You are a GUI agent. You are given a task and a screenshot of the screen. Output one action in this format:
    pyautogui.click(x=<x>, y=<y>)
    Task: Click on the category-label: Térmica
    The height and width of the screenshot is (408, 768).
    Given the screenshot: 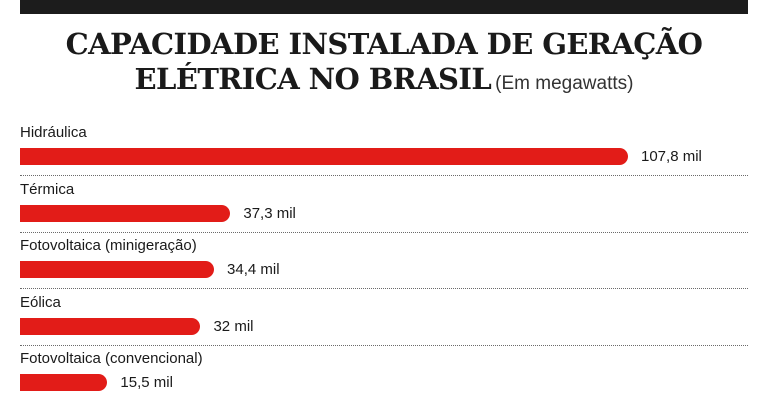 What is the action you would take?
    pyautogui.click(x=47, y=189)
    